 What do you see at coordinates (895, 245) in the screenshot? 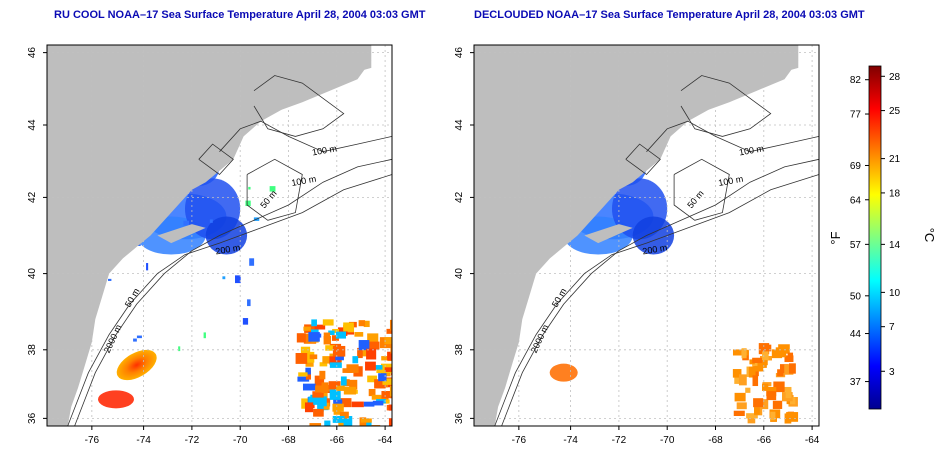
I see `colorbar-c-label: 14` at bounding box center [895, 245].